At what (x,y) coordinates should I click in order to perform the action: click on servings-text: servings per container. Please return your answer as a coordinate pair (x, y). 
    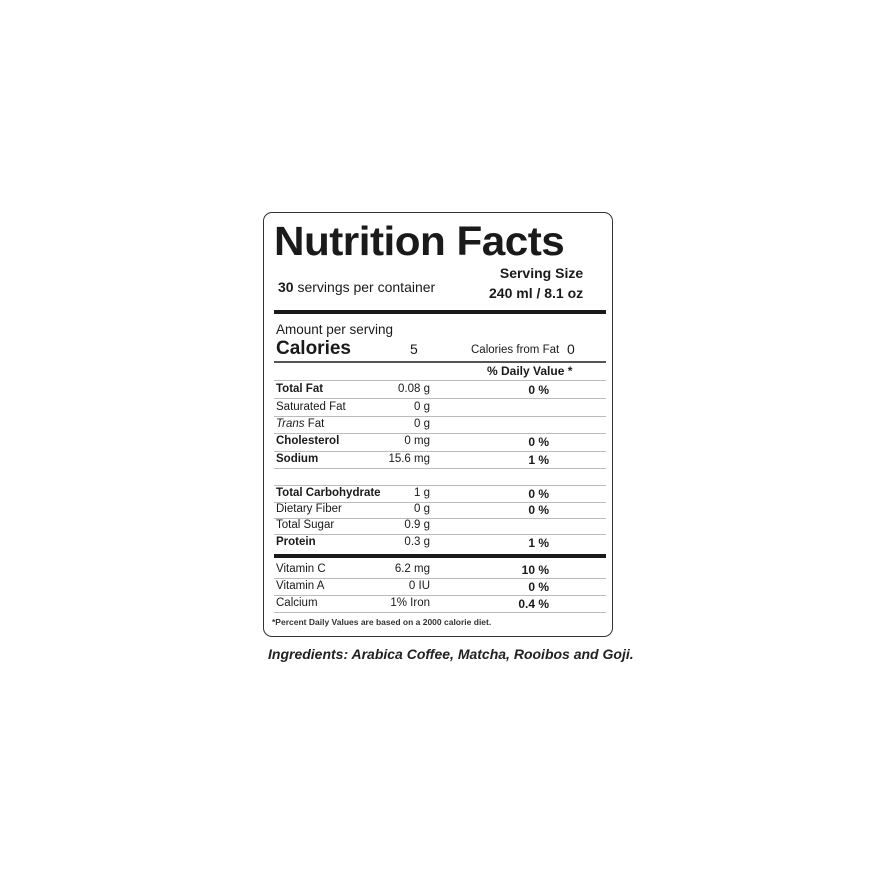
    Looking at the image, I should click on (366, 287).